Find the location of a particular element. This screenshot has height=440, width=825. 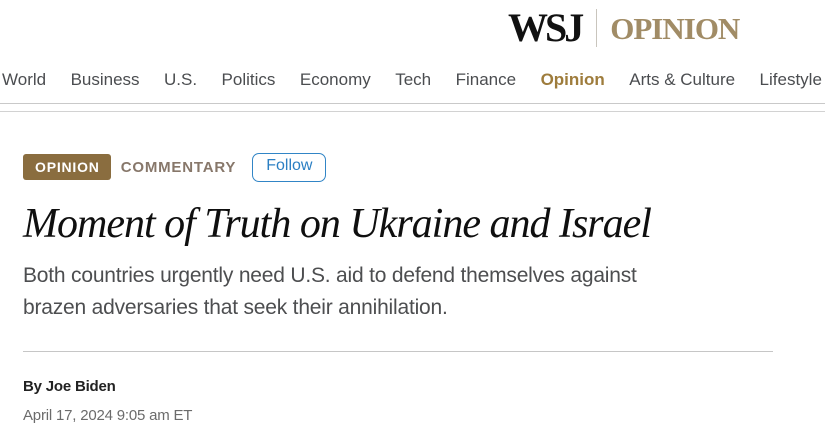

masthead: WSJ OPINION is located at coordinates (412, 28).